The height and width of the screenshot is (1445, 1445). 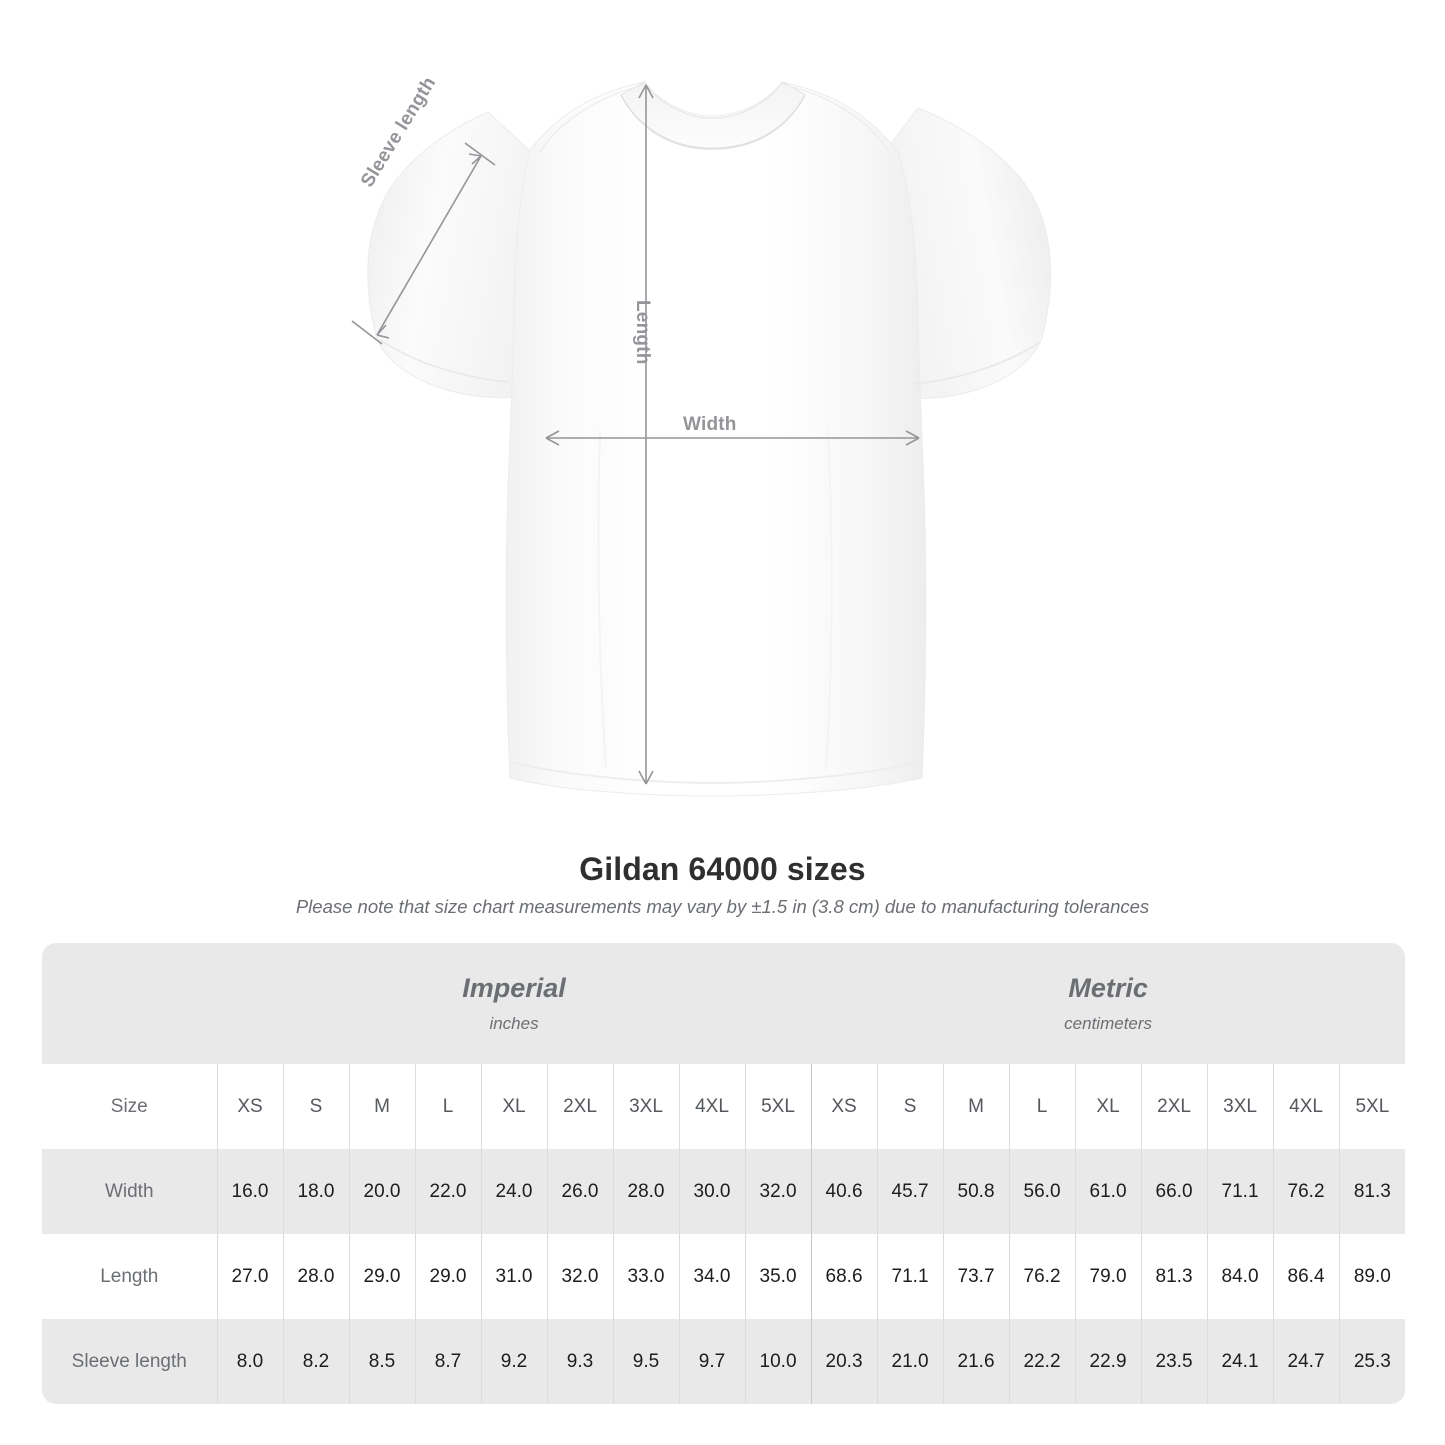 What do you see at coordinates (249, 1276) in the screenshot?
I see `cell-length-xs-in: 27.0` at bounding box center [249, 1276].